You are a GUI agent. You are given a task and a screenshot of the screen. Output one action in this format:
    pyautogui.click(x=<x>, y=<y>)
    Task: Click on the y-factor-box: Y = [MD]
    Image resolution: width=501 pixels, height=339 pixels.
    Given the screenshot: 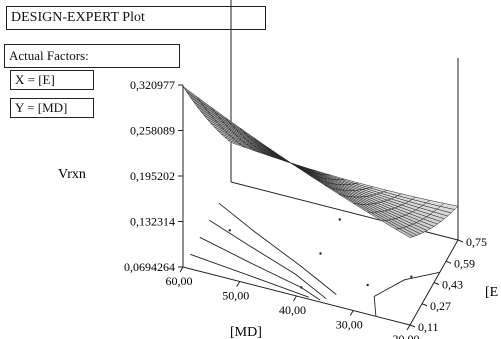 What is the action you would take?
    pyautogui.click(x=52, y=108)
    